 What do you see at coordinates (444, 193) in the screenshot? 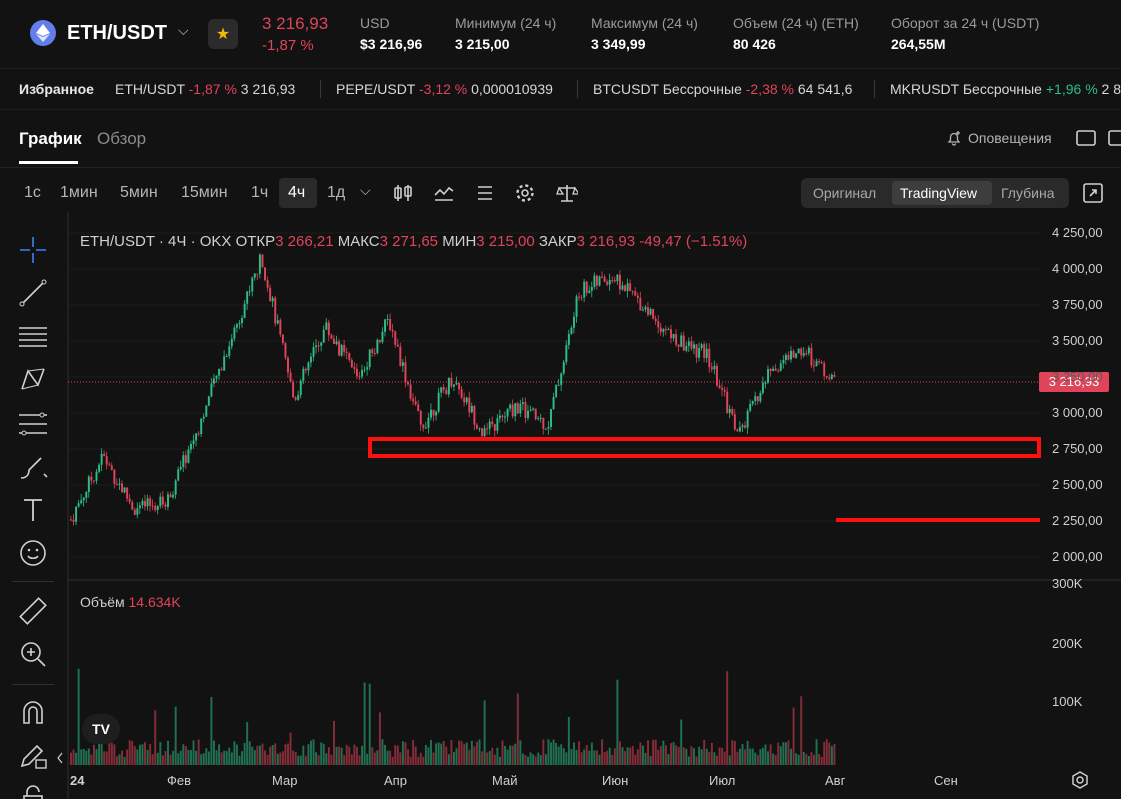
I see `indicators-icon` at bounding box center [444, 193].